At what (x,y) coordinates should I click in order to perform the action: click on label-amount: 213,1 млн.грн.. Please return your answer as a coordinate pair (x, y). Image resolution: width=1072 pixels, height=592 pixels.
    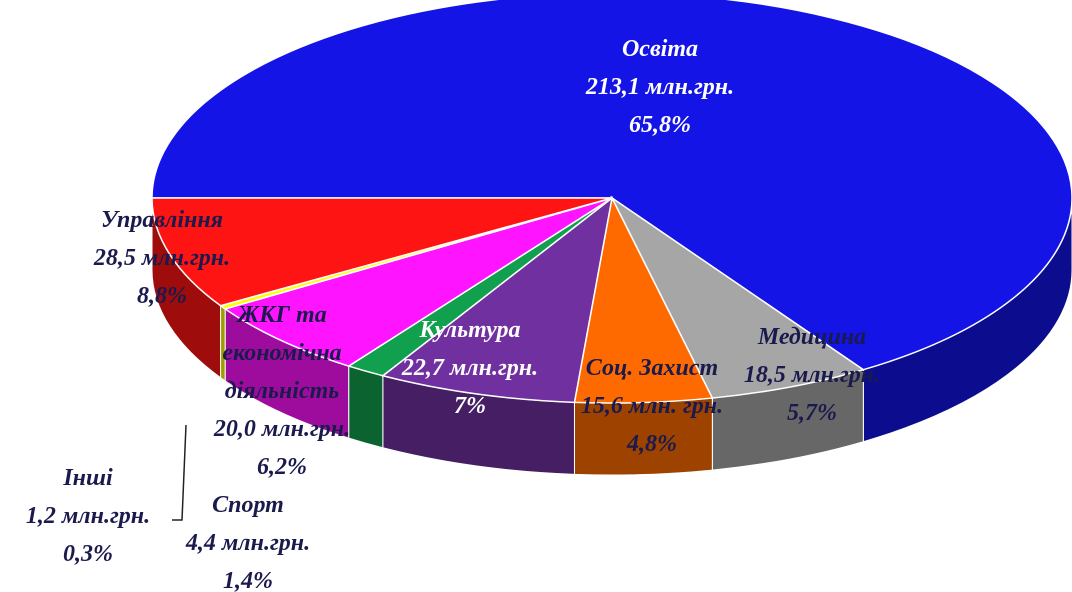
    Looking at the image, I should click on (660, 87).